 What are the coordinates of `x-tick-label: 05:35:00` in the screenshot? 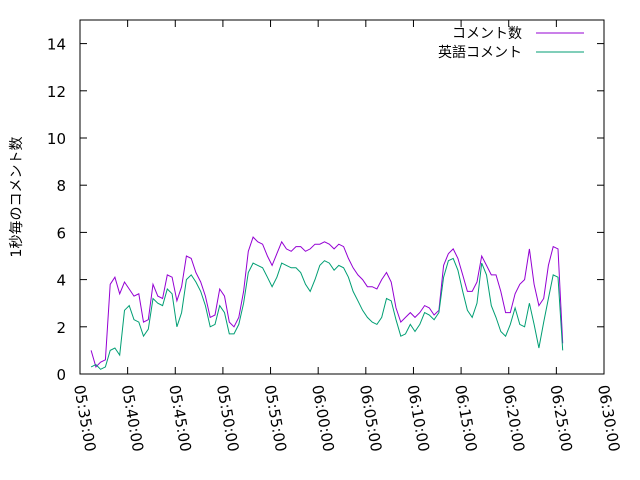 It's located at (84, 418).